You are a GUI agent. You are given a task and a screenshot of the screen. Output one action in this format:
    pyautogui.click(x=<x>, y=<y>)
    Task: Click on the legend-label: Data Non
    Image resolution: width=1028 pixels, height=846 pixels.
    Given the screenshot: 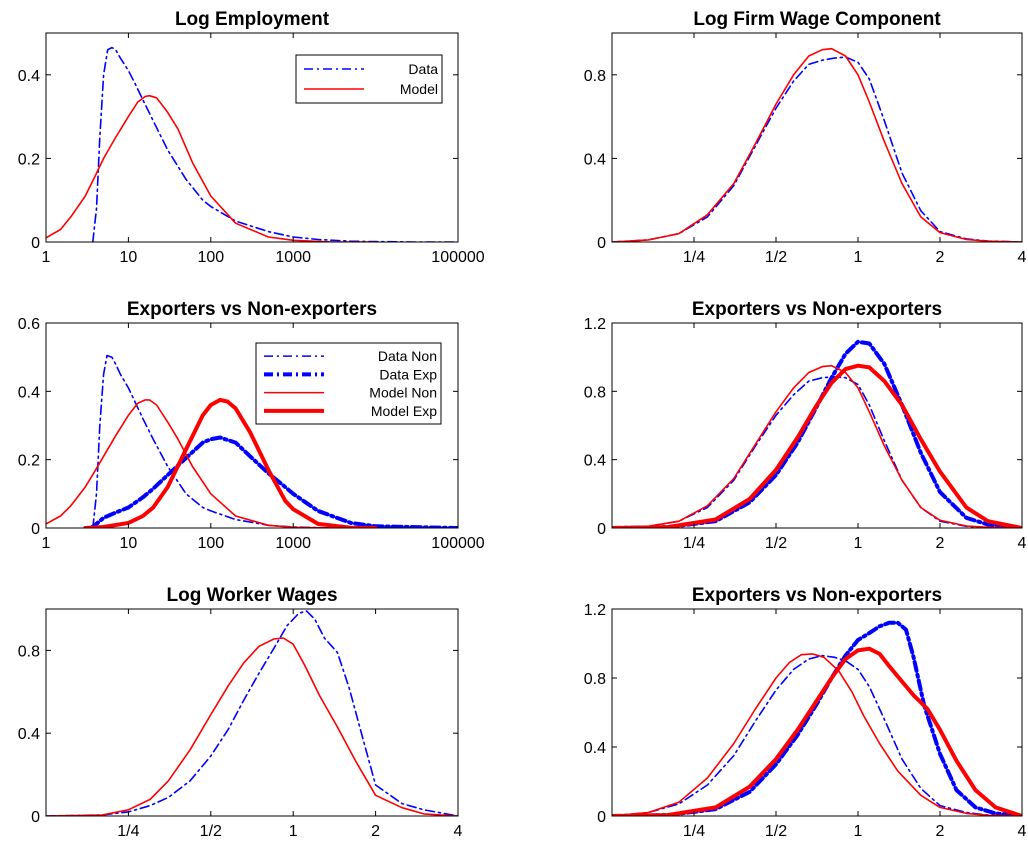 What is the action you would take?
    pyautogui.click(x=407, y=356)
    